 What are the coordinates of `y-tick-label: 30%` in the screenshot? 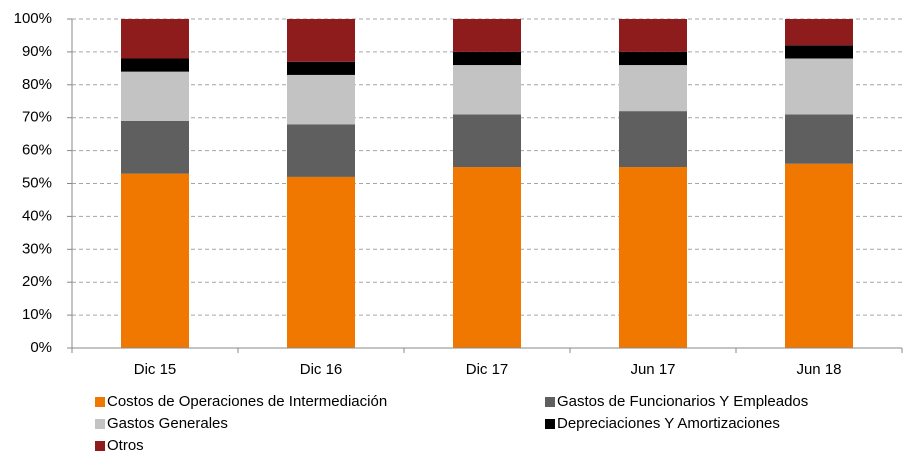 It's located at (37, 248).